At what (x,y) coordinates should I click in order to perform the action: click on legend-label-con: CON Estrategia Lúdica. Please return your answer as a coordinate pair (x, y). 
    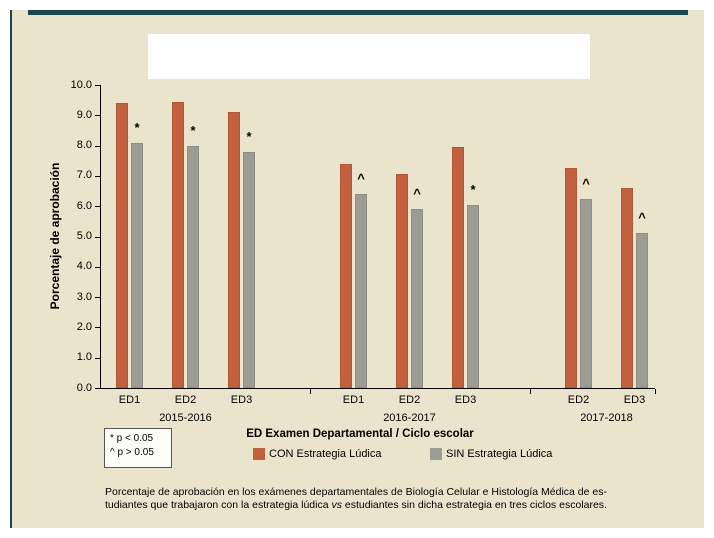
    Looking at the image, I should click on (325, 454).